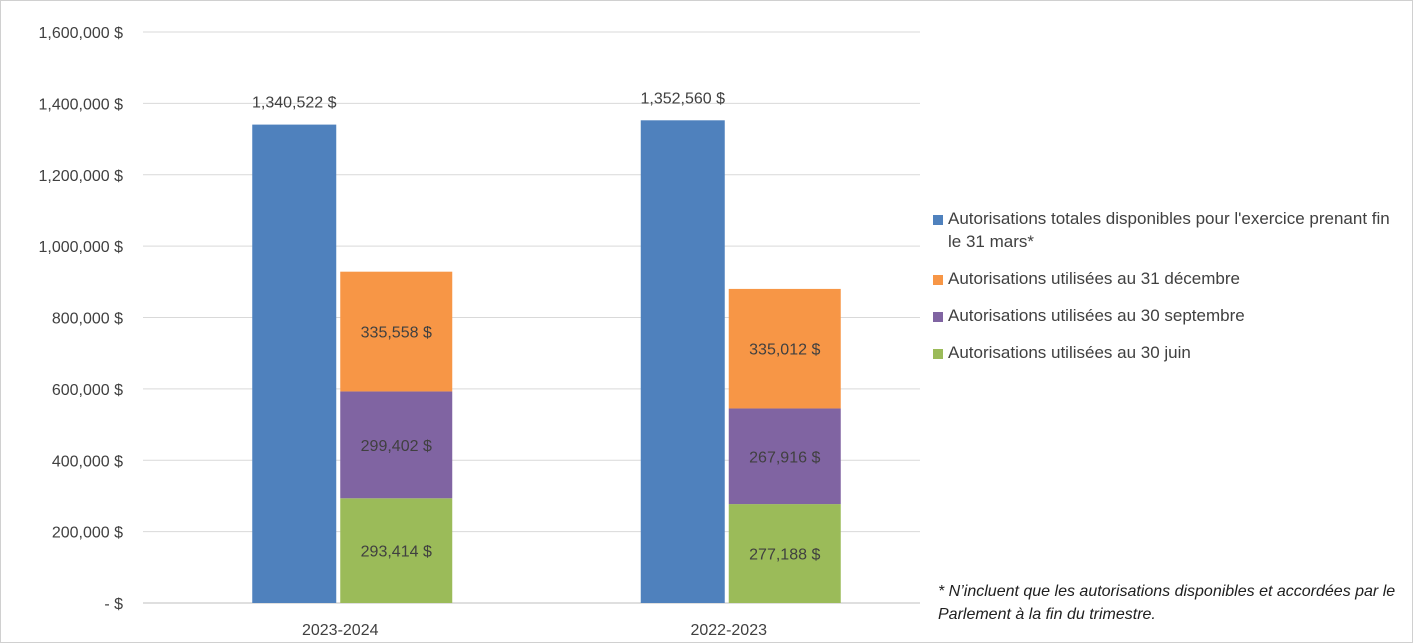 The image size is (1413, 643). I want to click on data-label-segment: 267,916 $, so click(784, 457).